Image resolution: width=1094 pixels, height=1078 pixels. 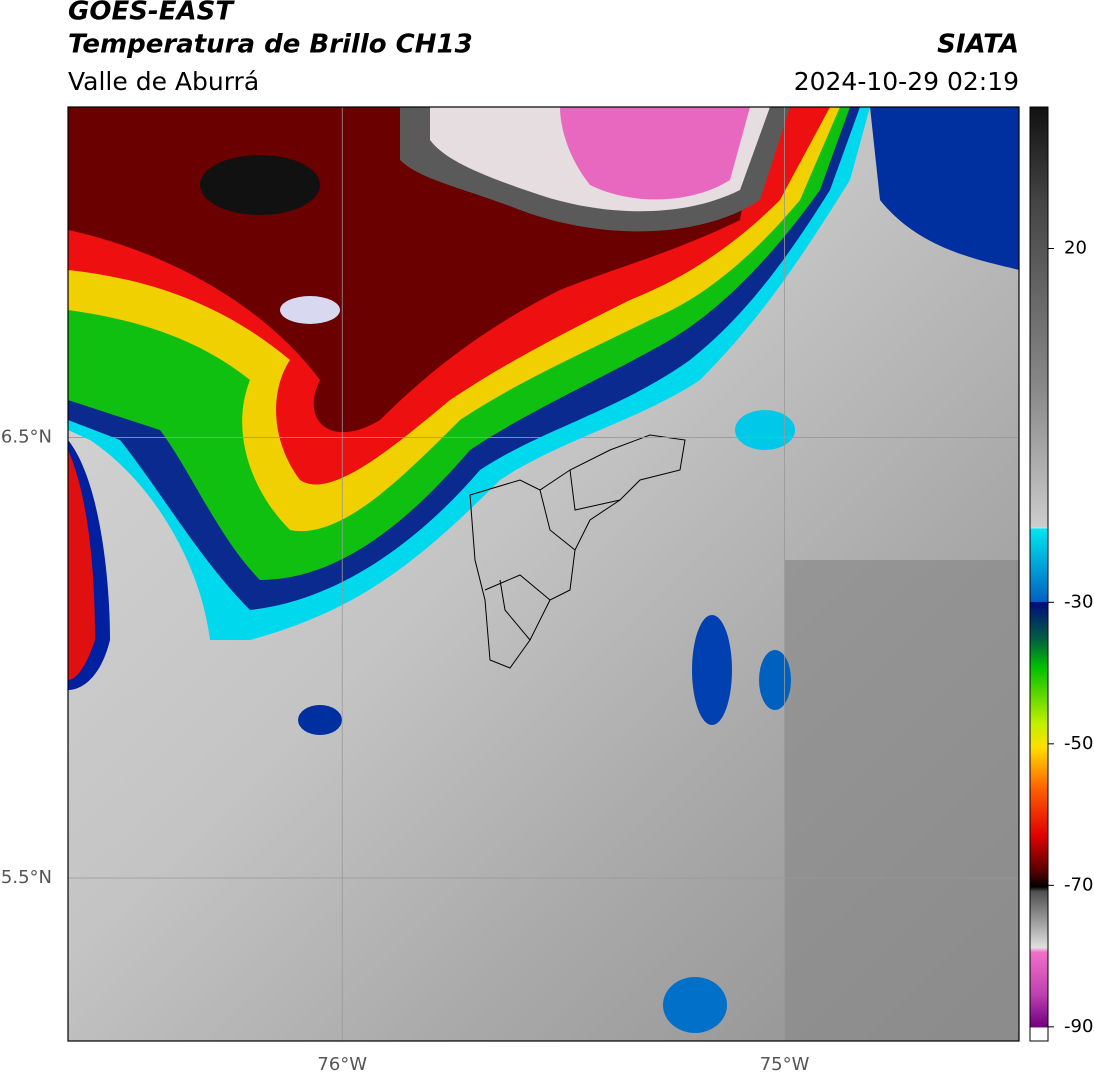 What do you see at coordinates (342, 1064) in the screenshot?
I see `lon-tick-label: 76°W` at bounding box center [342, 1064].